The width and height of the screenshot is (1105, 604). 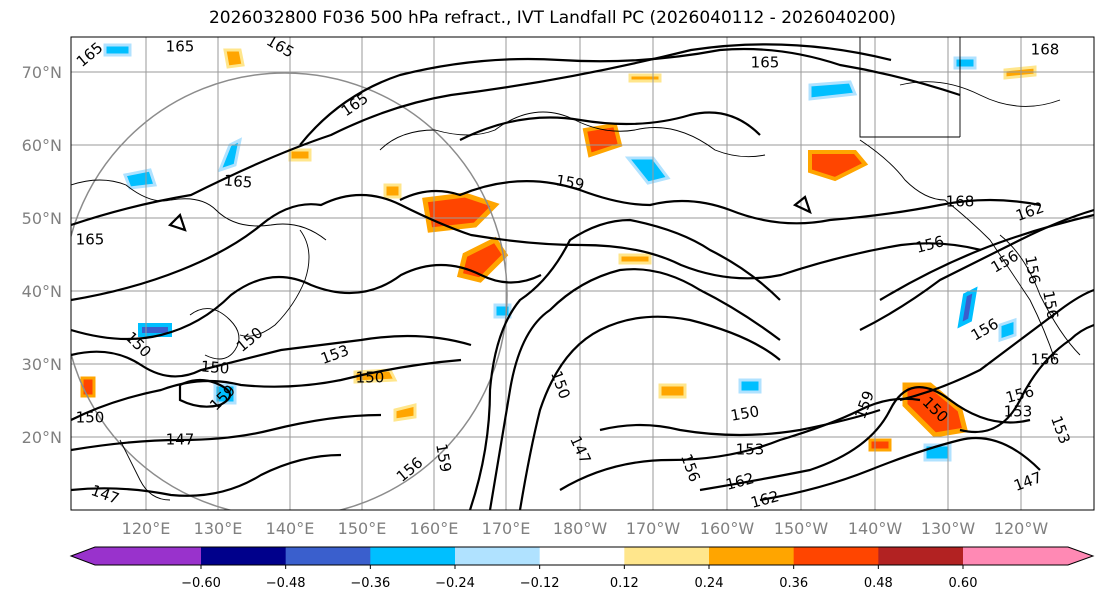 What do you see at coordinates (653, 528) in the screenshot?
I see `longitude-label: 170°W` at bounding box center [653, 528].